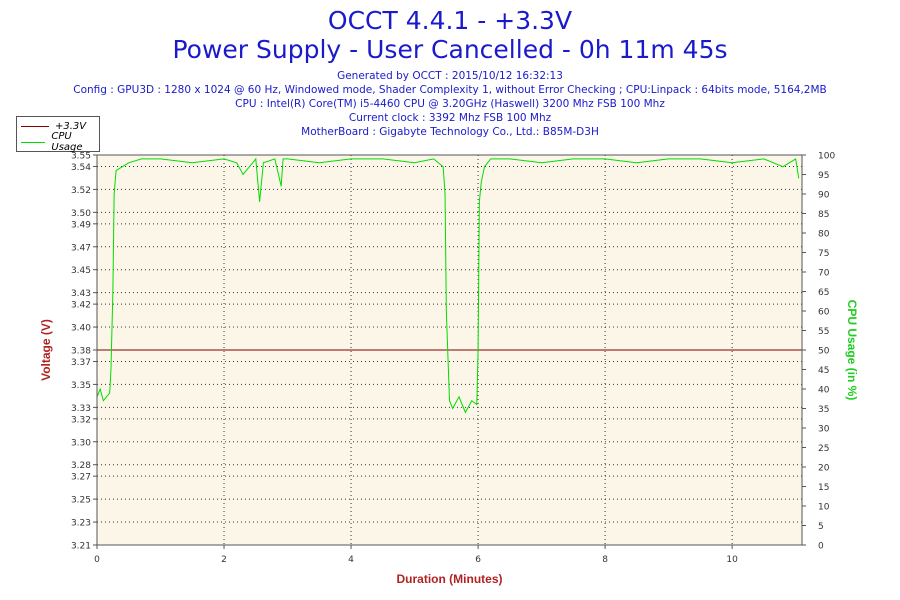 The image size is (900, 600). Describe the element at coordinates (81, 420) in the screenshot. I see `y-tick-label: 3.32` at that location.